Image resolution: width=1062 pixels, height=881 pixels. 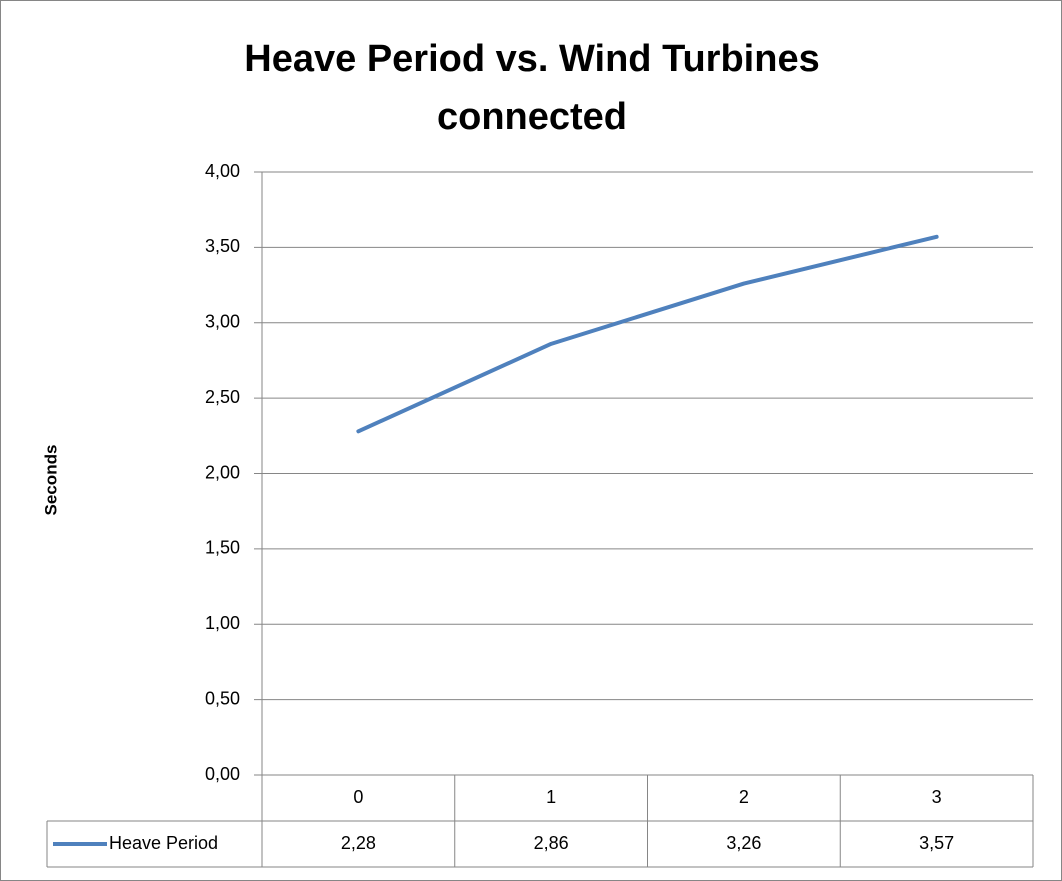 I want to click on y-tick-label: 2,00, so click(x=222, y=472).